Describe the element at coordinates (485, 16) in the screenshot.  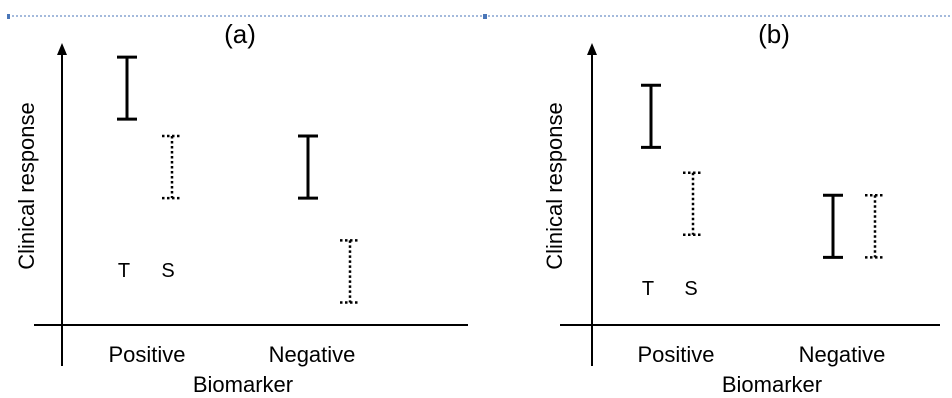
I see `top-border-mid-marker` at that location.